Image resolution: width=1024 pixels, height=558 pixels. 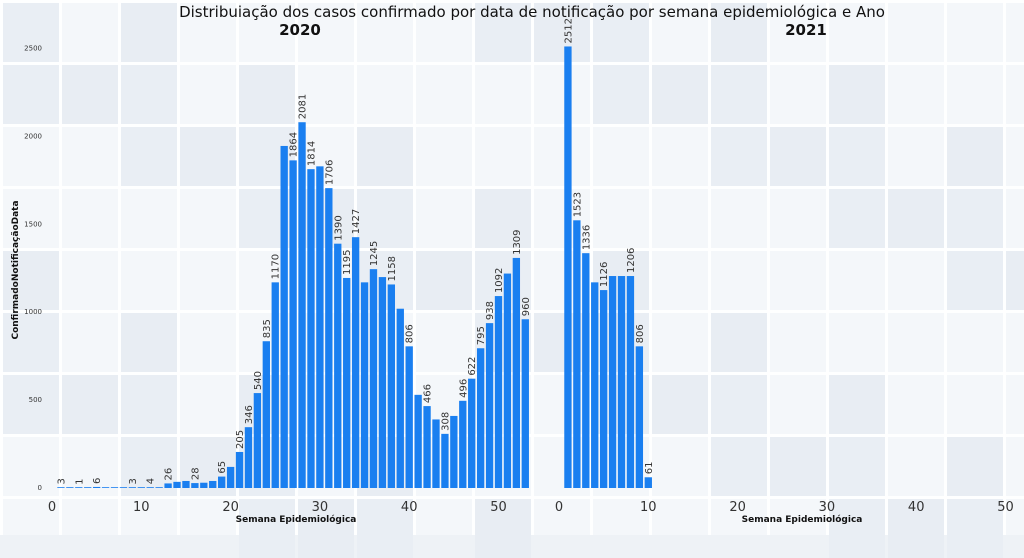 I want to click on y-axis-title: ConfirmadoNotificaçãoData, so click(x=16, y=269).